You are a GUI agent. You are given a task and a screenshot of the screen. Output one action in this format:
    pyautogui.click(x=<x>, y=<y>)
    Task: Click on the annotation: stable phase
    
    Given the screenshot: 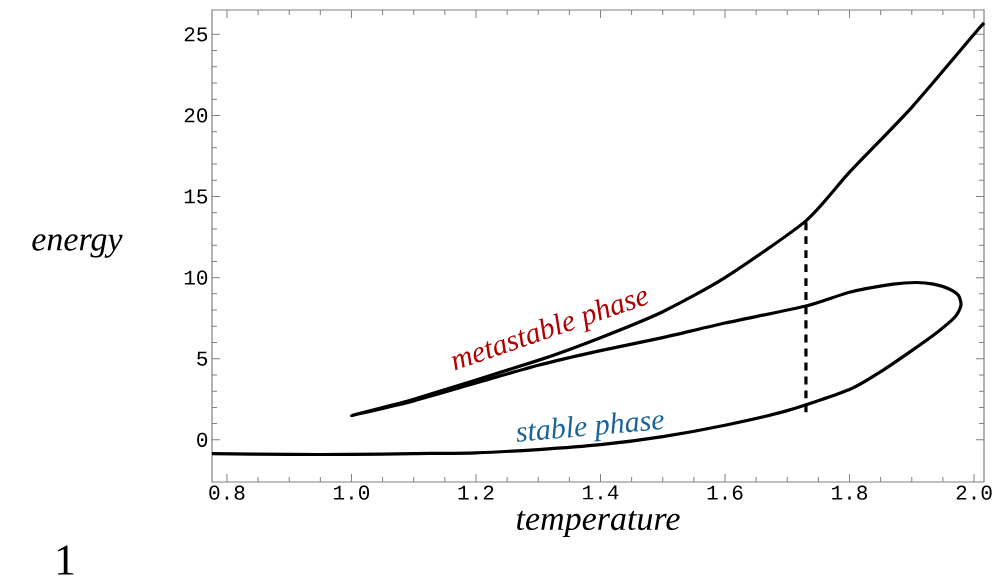 What is the action you would take?
    pyautogui.click(x=590, y=427)
    